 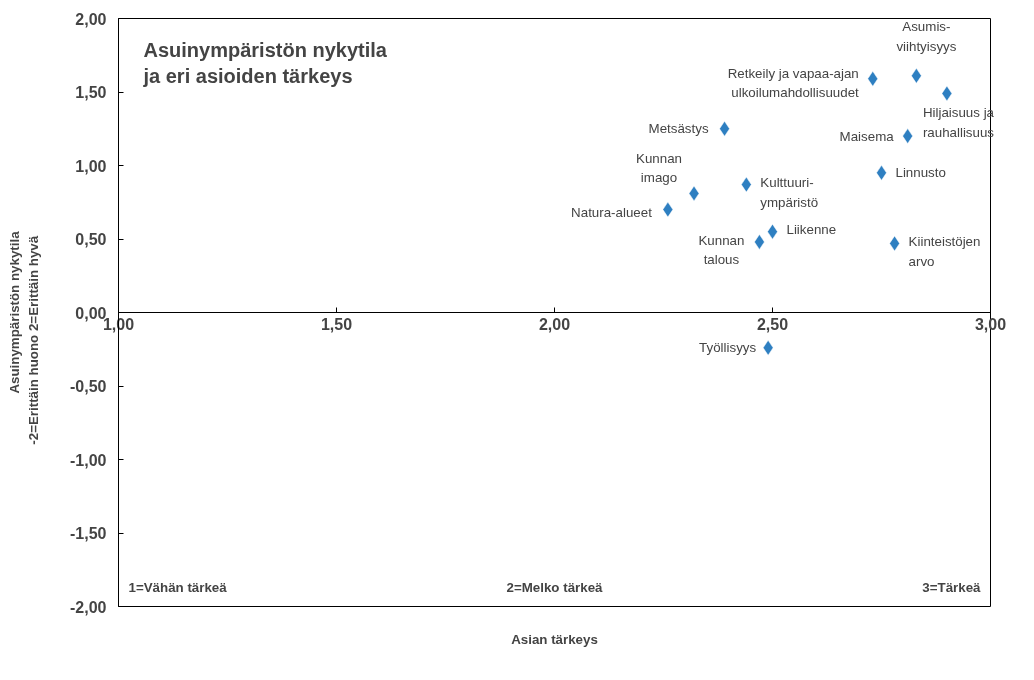 I want to click on y-tick-label: -0,50, so click(x=88, y=386).